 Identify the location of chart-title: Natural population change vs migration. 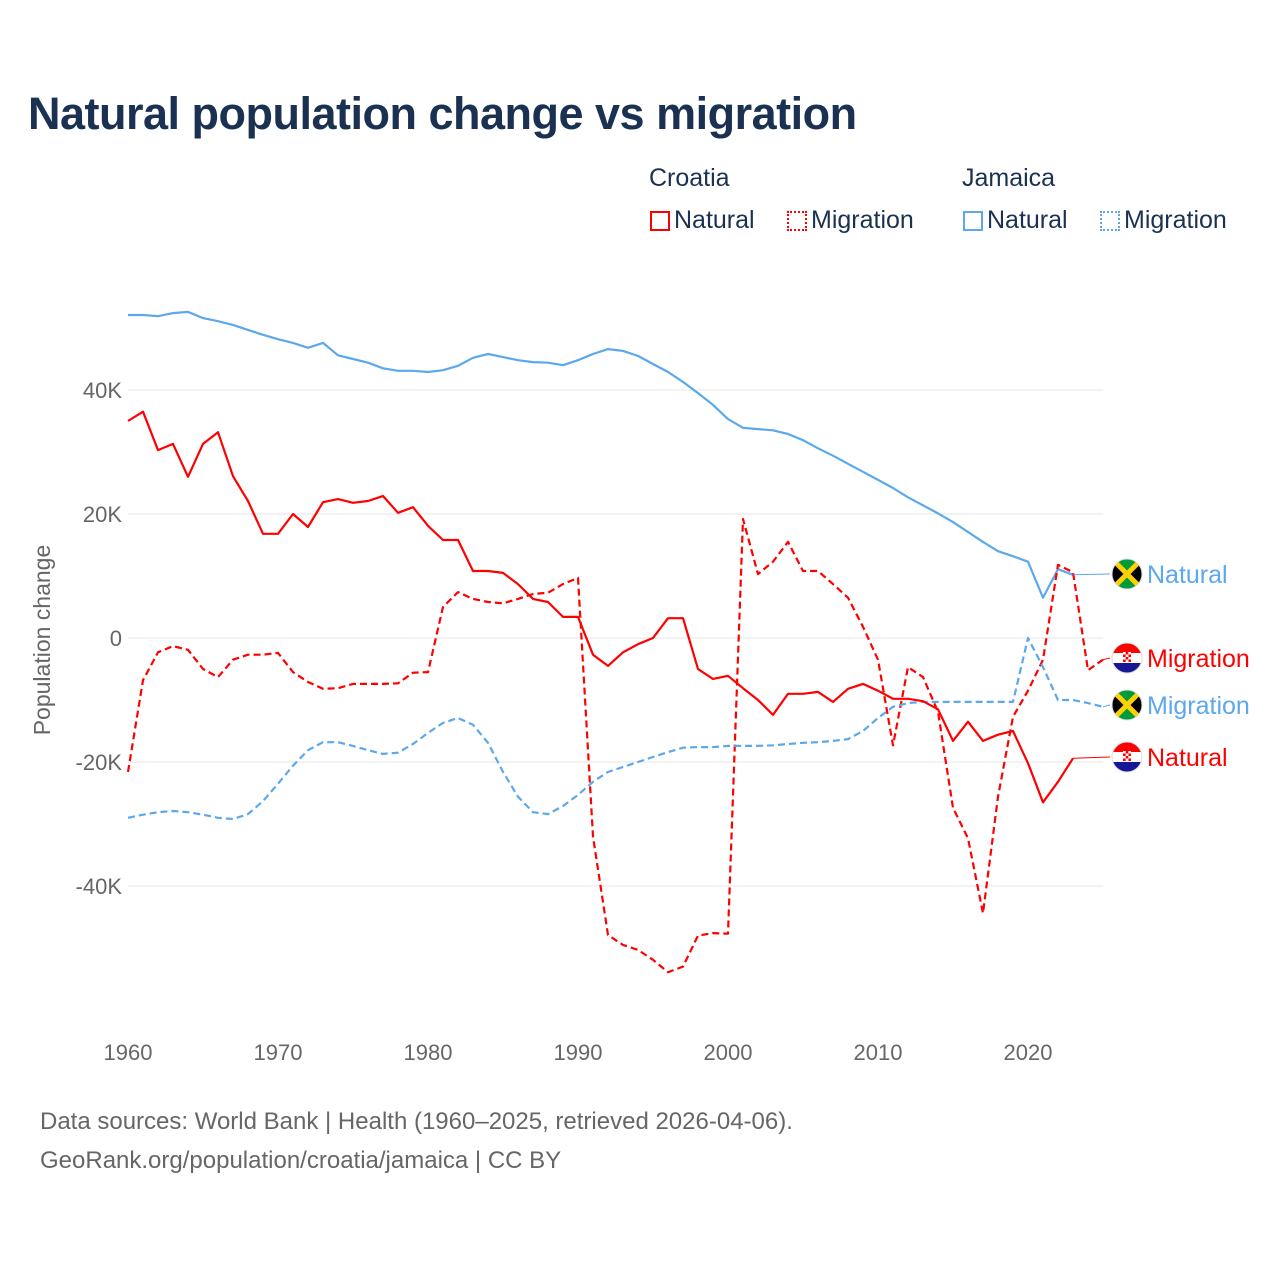
(442, 113).